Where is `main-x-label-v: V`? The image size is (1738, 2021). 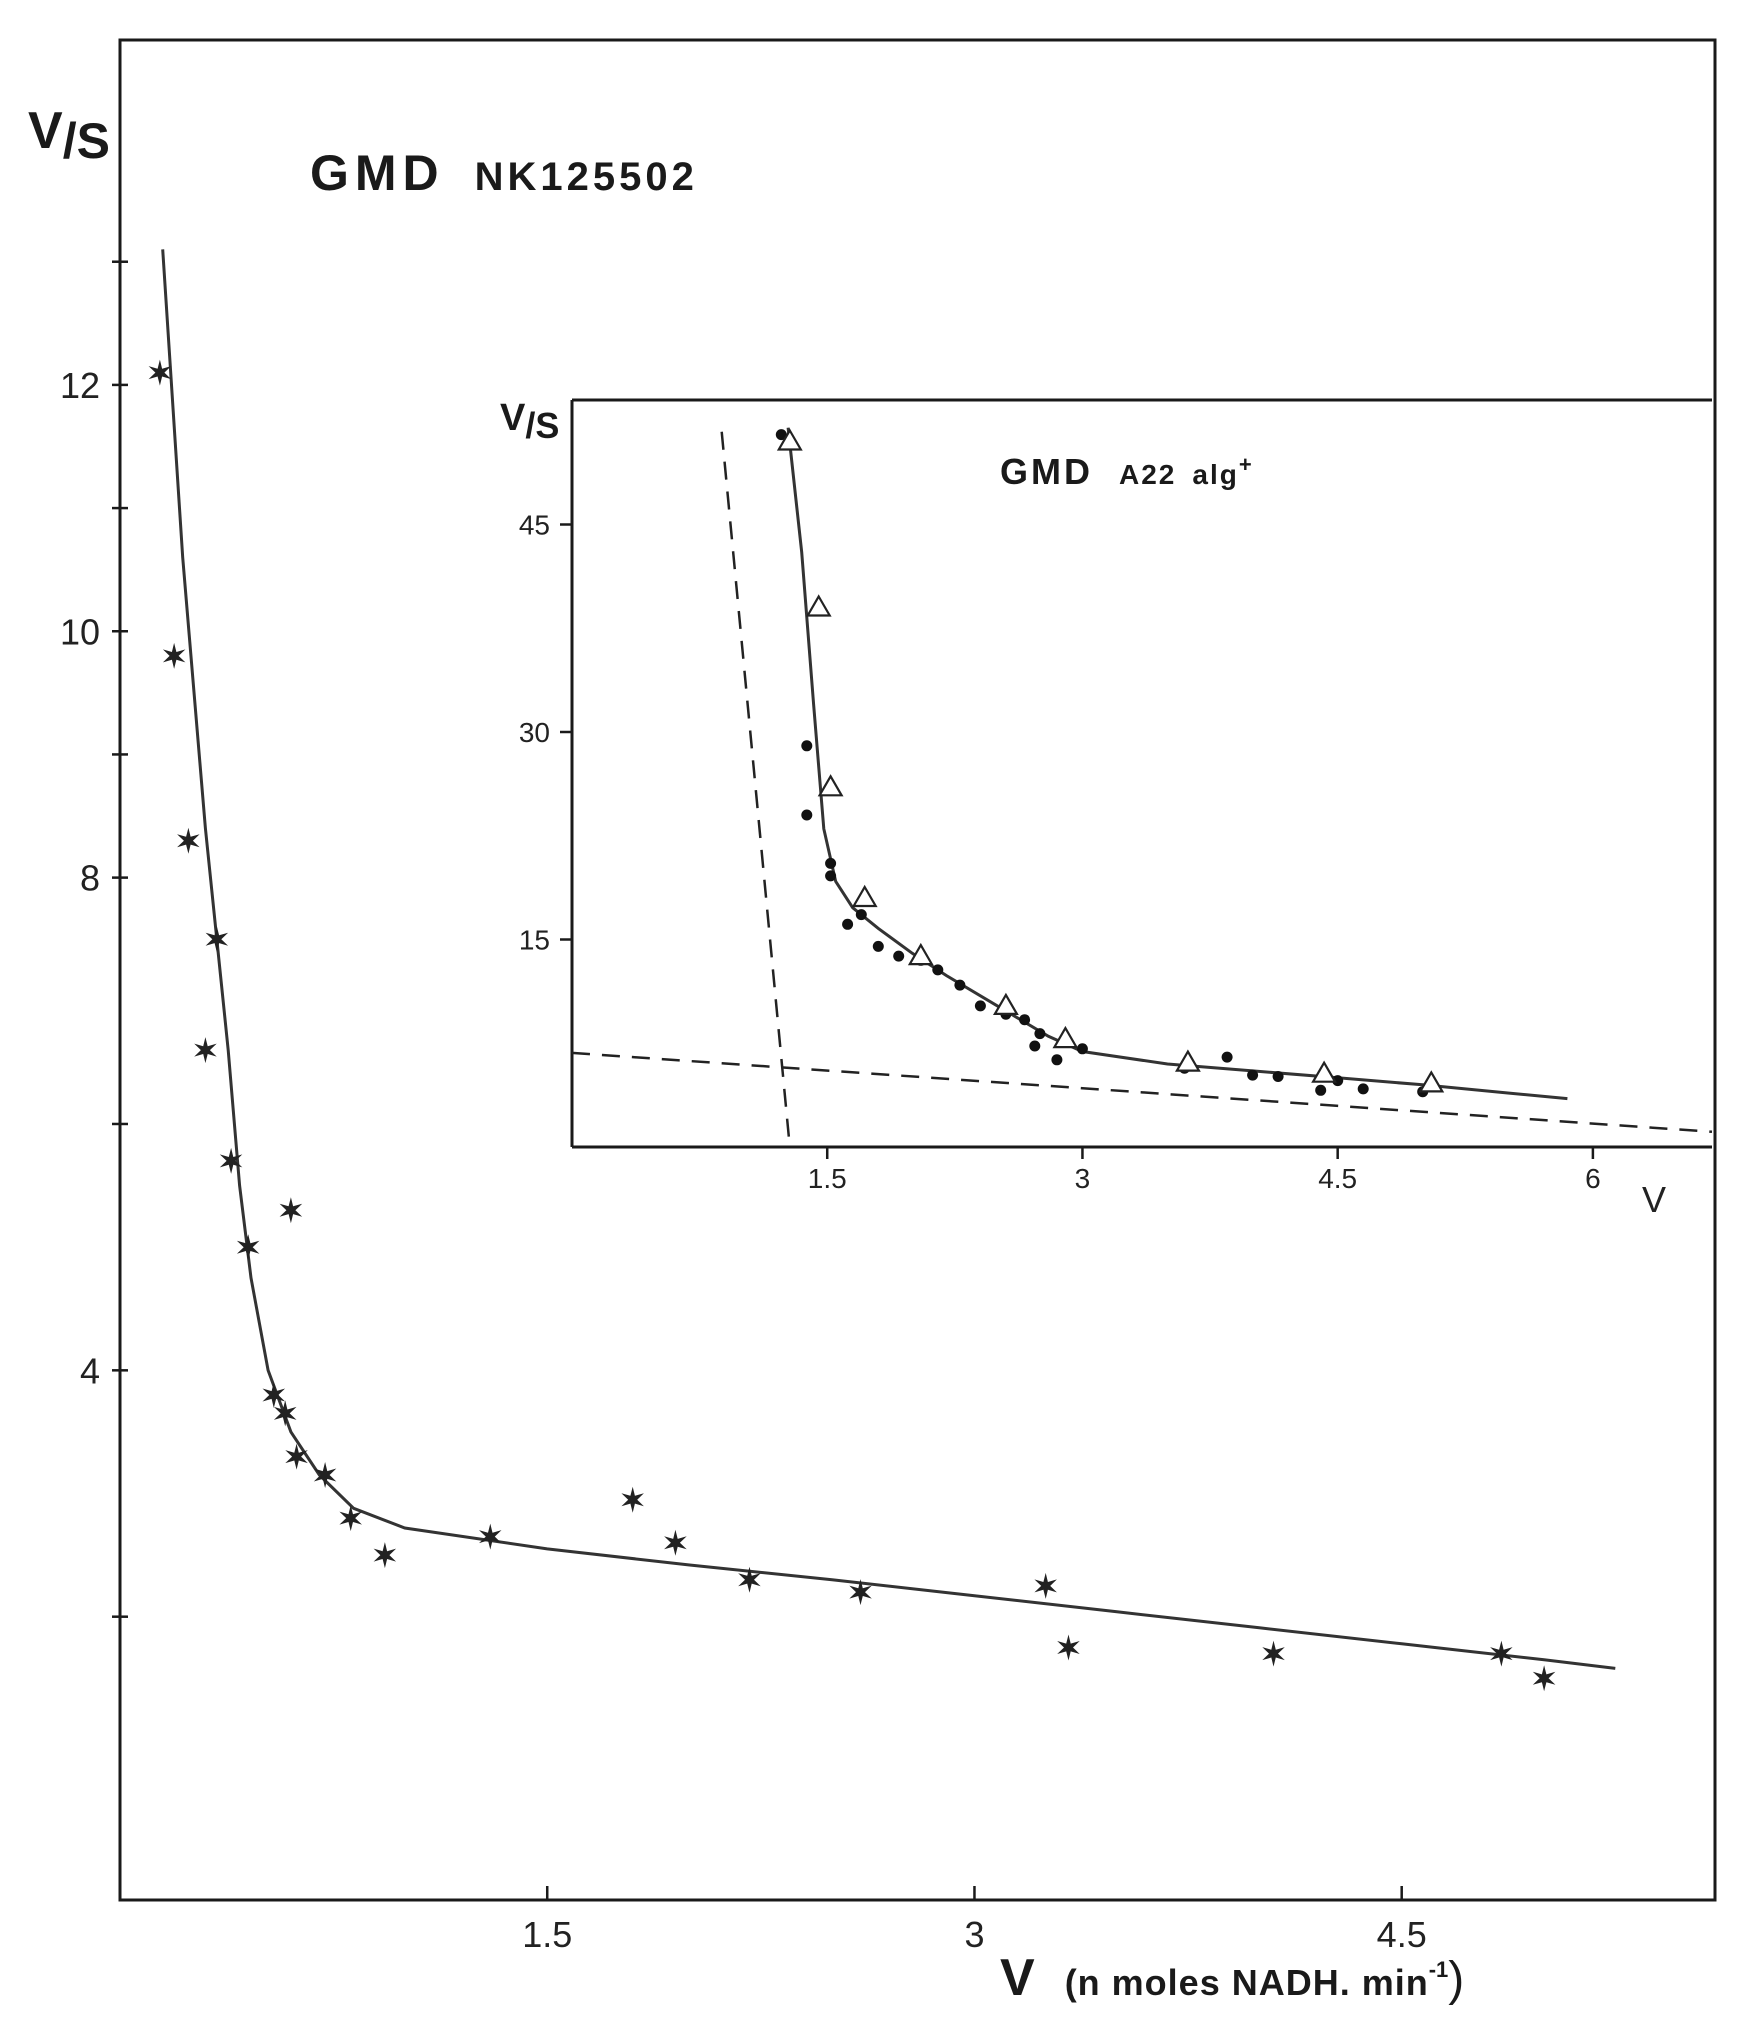
main-x-label-v: V is located at coordinates (1017, 1978).